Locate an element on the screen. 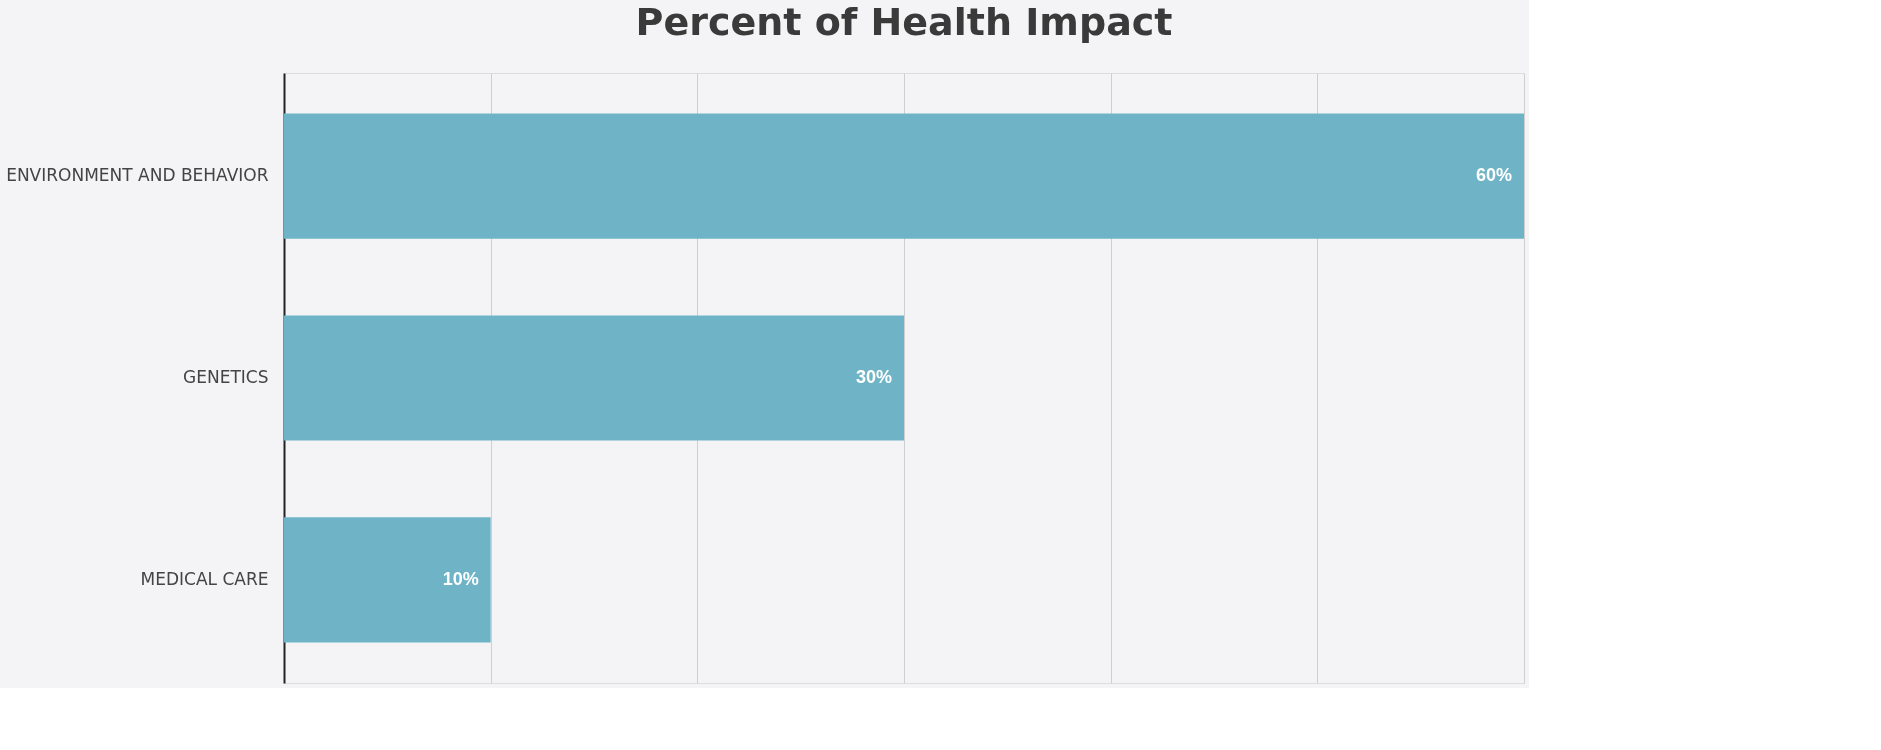 This screenshot has height=750, width=1881. data-label: 10% is located at coordinates (460, 578).